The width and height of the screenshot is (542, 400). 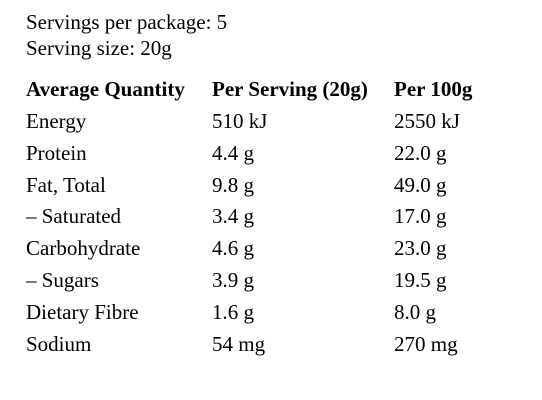 I want to click on servings-text: Servings per package: 5, so click(x=127, y=22).